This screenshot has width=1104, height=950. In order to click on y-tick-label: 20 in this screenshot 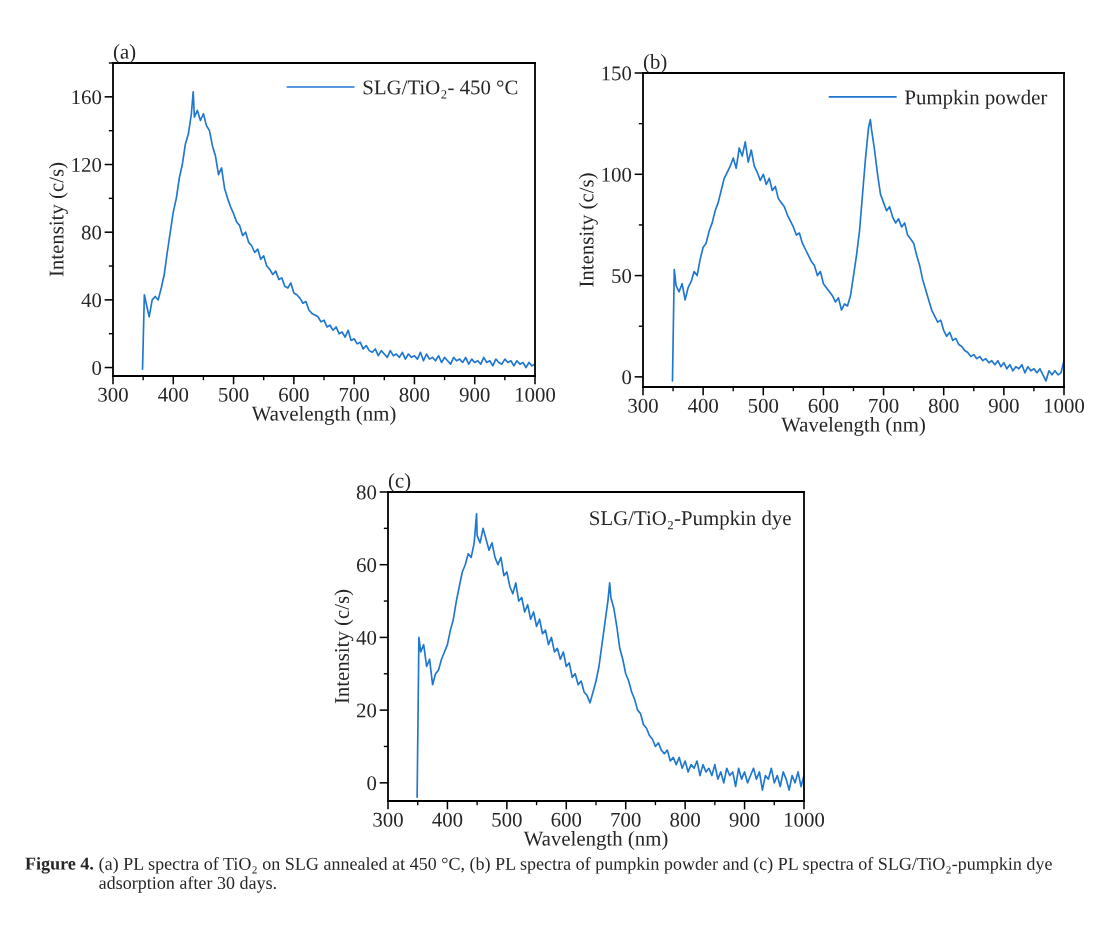, I will do `click(366, 710)`.